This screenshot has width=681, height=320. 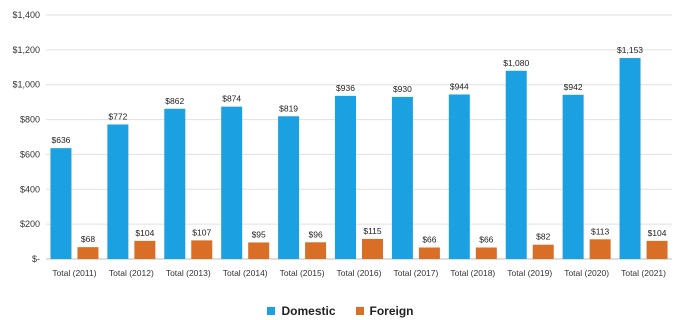 I want to click on data-label-domestic: $1,153, so click(x=630, y=50).